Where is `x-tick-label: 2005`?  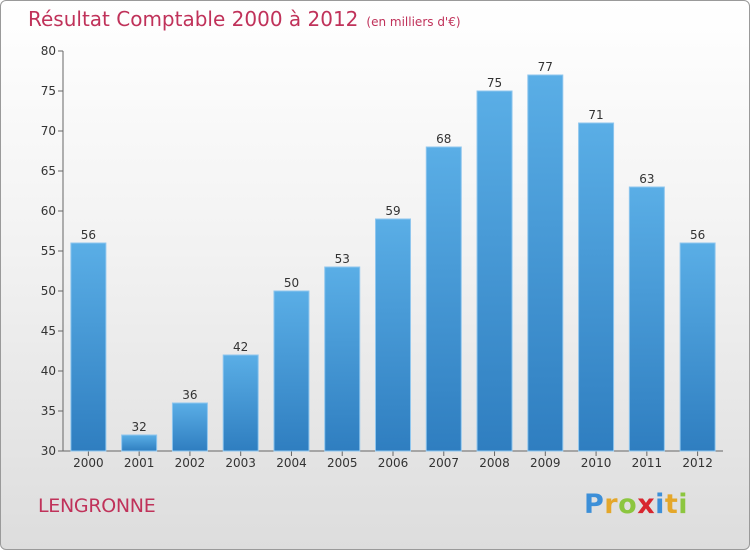 x-tick-label: 2005 is located at coordinates (342, 463).